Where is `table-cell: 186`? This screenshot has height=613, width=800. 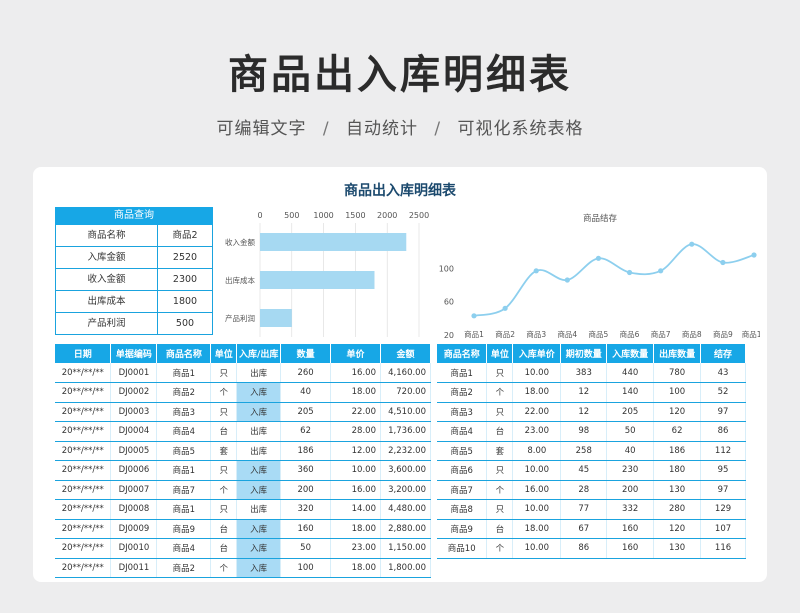 table-cell: 186 is located at coordinates (306, 451).